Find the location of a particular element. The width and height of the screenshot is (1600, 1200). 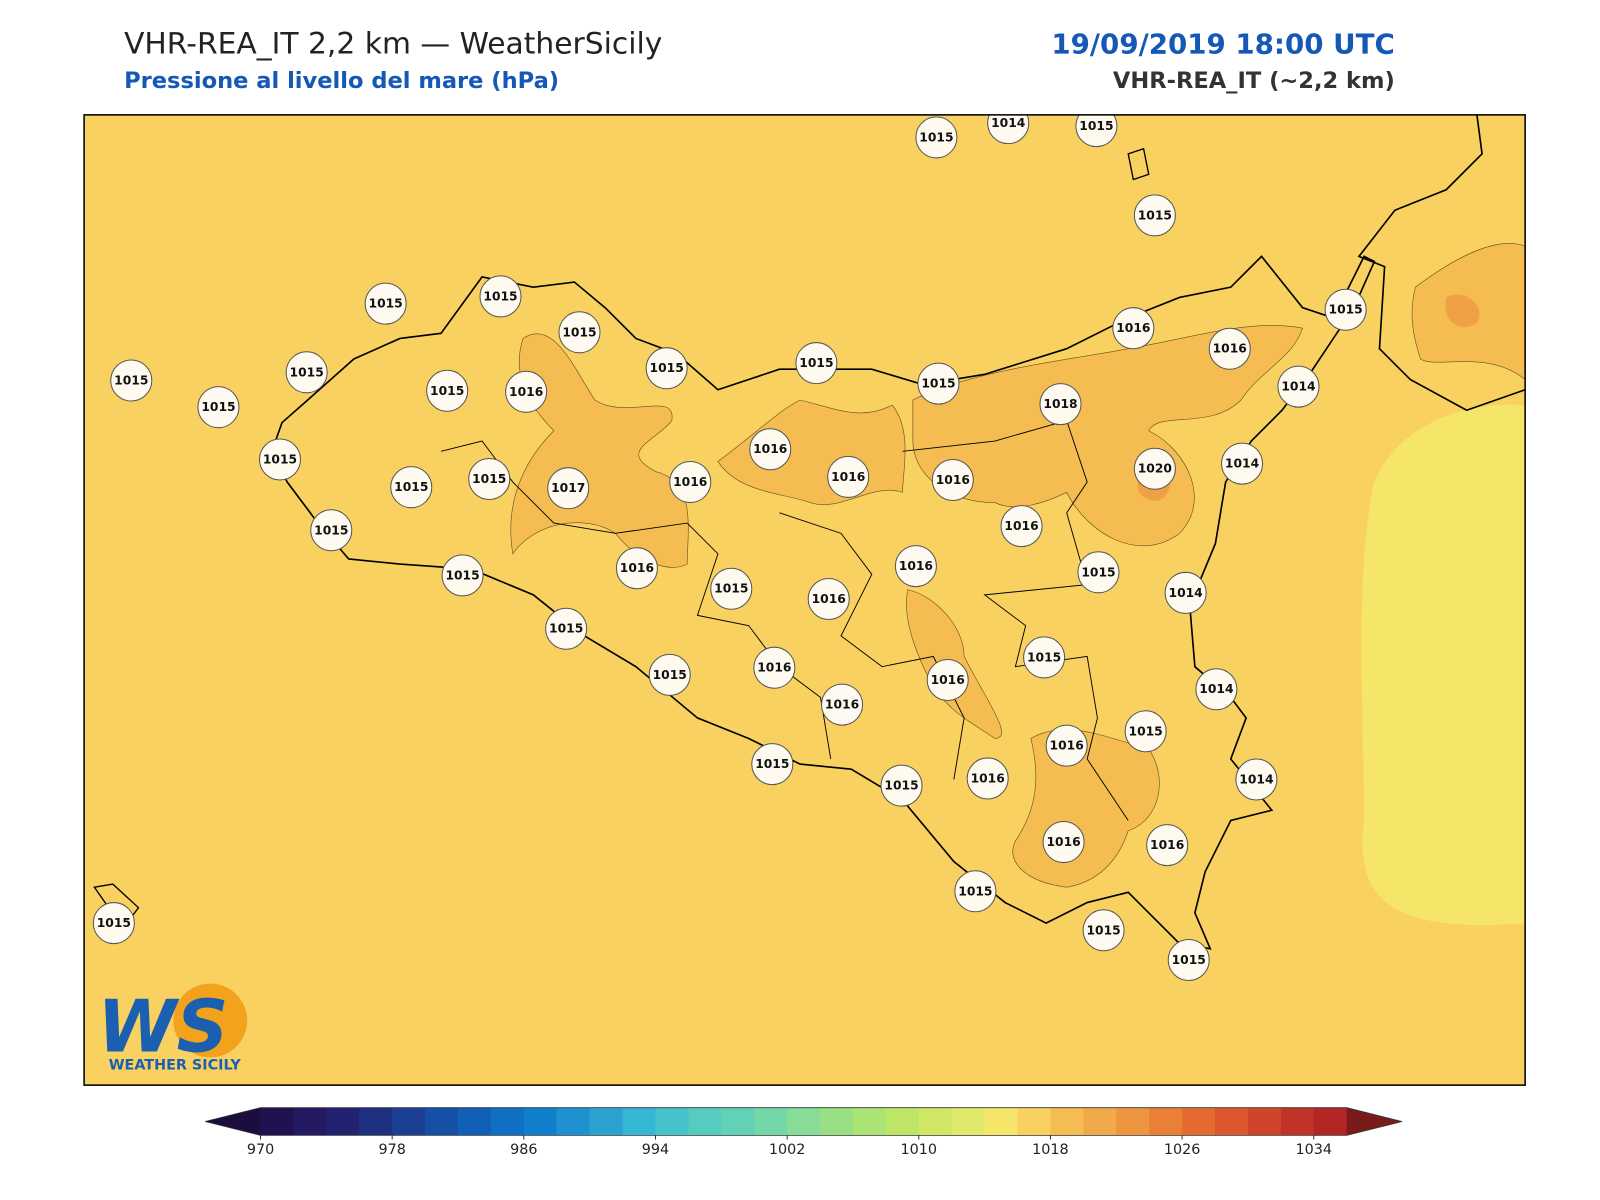

colorbar-tick-label: 1010 is located at coordinates (919, 1150).